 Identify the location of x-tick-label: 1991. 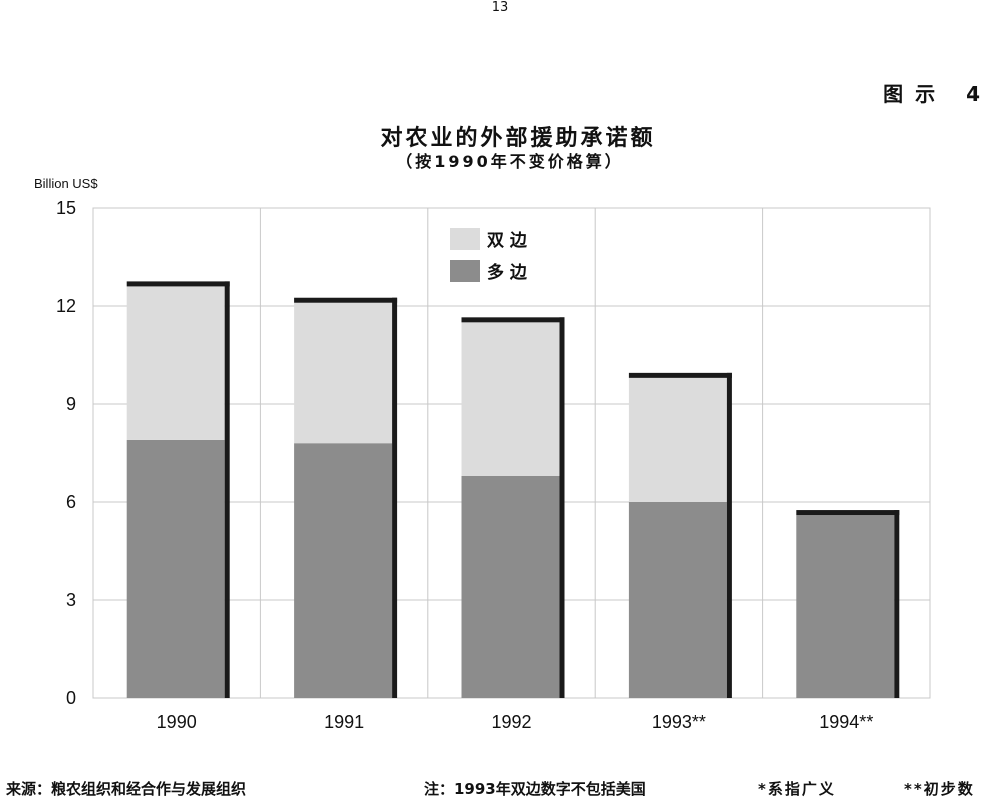
(344, 722).